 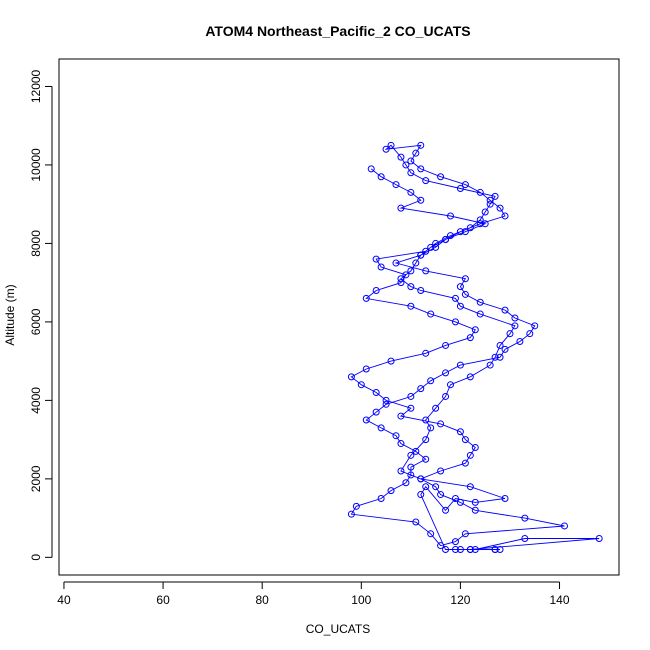 What do you see at coordinates (36, 400) in the screenshot?
I see `y-tick-label: 4000` at bounding box center [36, 400].